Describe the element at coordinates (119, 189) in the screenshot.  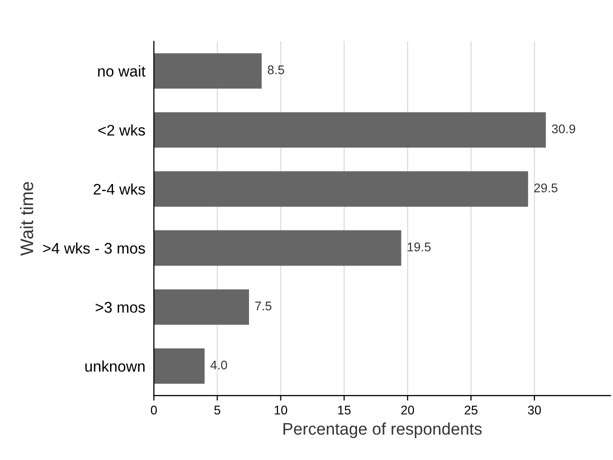
I see `y-tick-label: 2-4 wks` at that location.